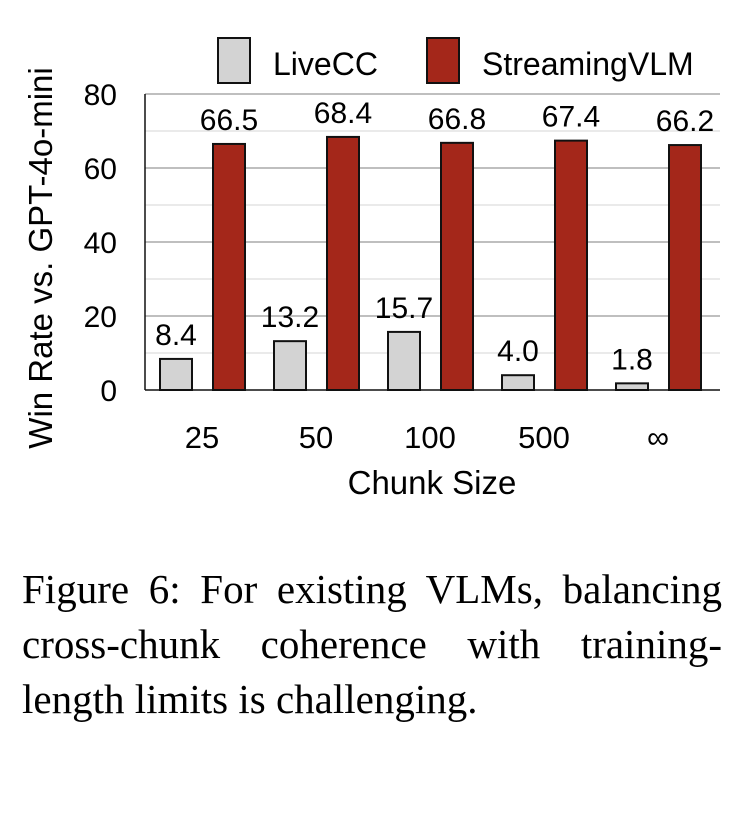  I want to click on data-label: 66.8, so click(457, 119).